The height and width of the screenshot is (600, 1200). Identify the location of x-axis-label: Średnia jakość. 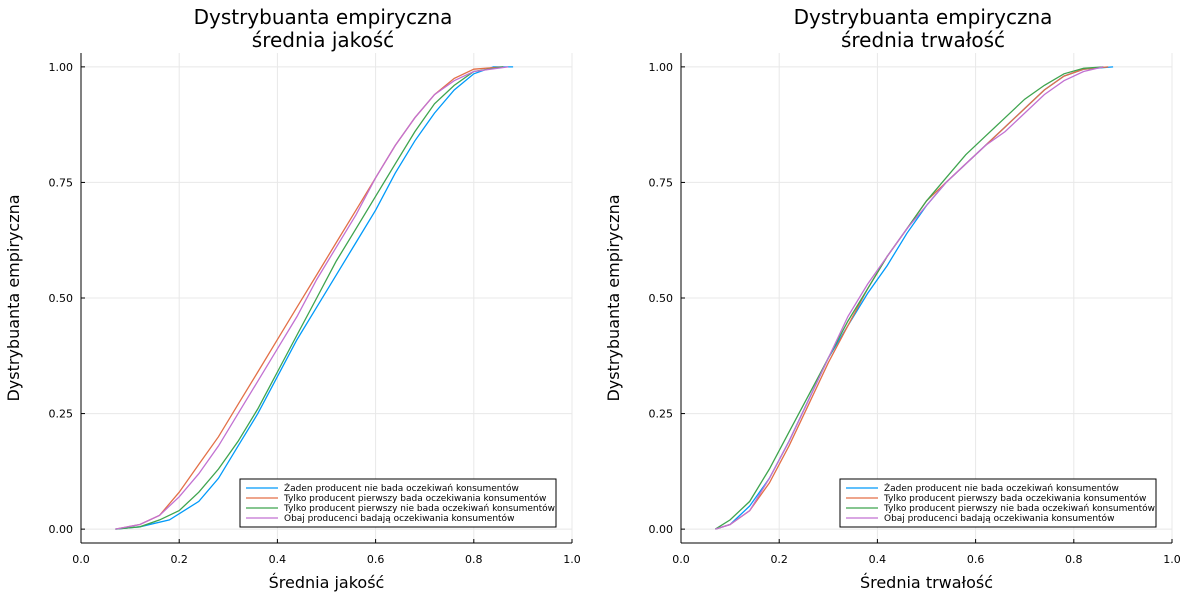
(327, 582).